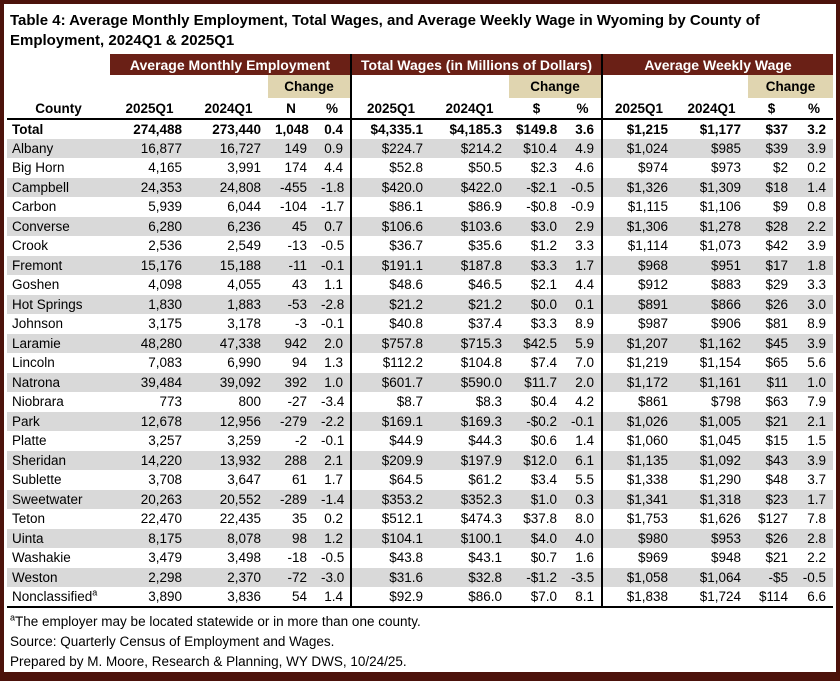 The width and height of the screenshot is (840, 681). What do you see at coordinates (390, 577) in the screenshot?
I see `value-cell: $31.6` at bounding box center [390, 577].